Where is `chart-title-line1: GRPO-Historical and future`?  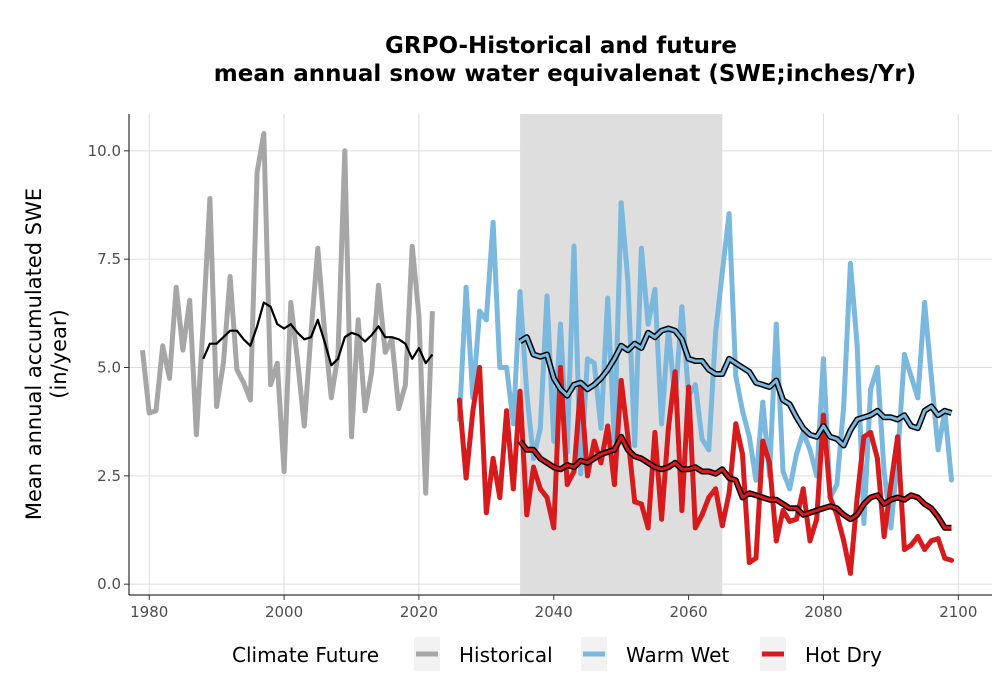
chart-title-line1: GRPO-Historical and future is located at coordinates (561, 46).